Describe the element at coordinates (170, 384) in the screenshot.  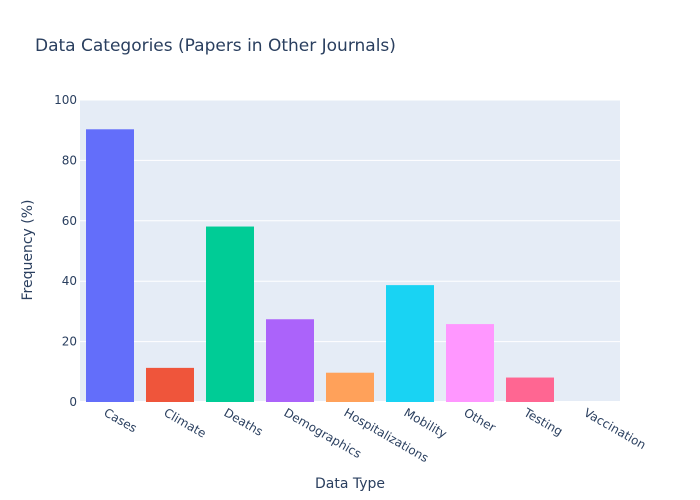
I see `bar-climate` at that location.